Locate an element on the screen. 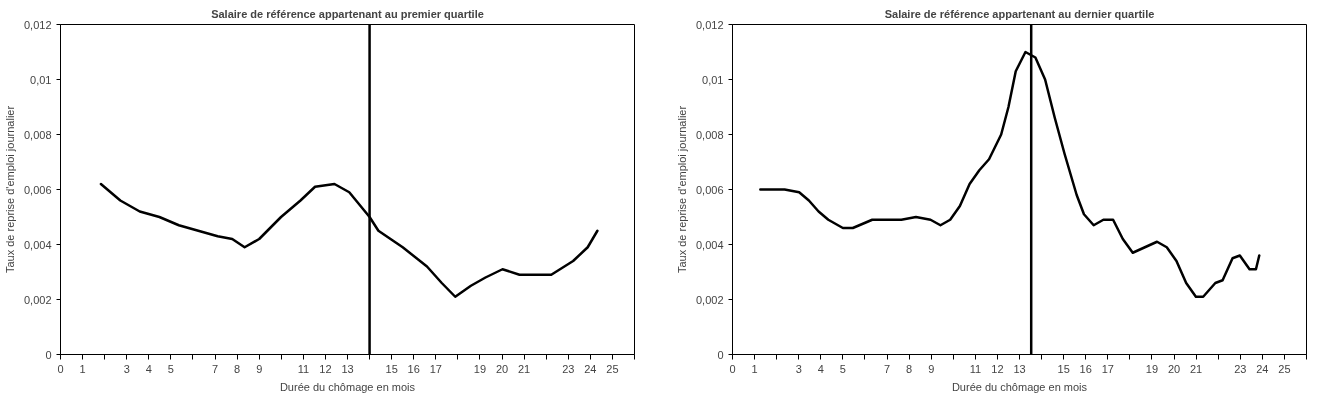  chart-title: Salaire de référence appartenant au dernier quartile is located at coordinates (1019, 13).